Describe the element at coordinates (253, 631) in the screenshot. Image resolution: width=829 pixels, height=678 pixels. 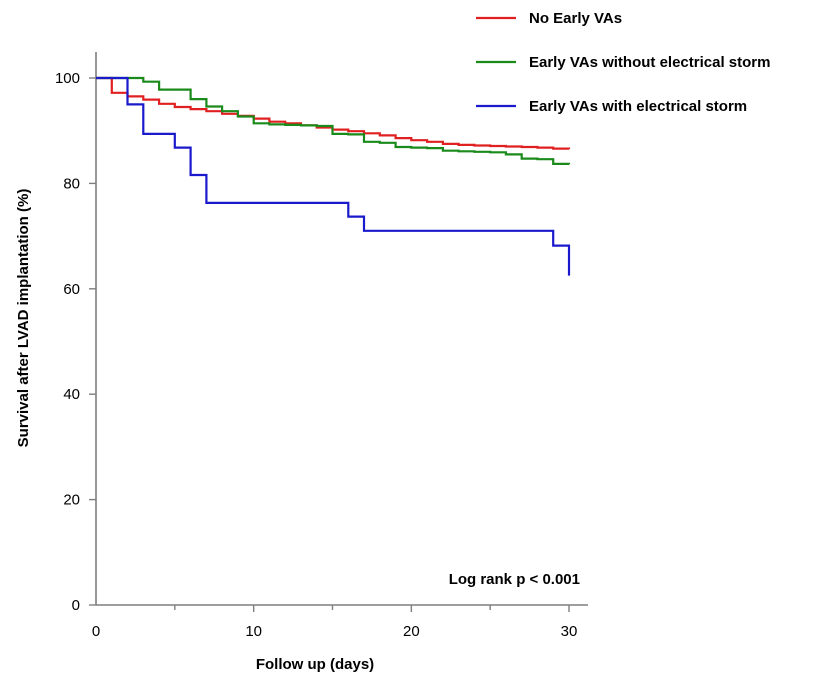
I see `x-tick-label-10: 10` at that location.